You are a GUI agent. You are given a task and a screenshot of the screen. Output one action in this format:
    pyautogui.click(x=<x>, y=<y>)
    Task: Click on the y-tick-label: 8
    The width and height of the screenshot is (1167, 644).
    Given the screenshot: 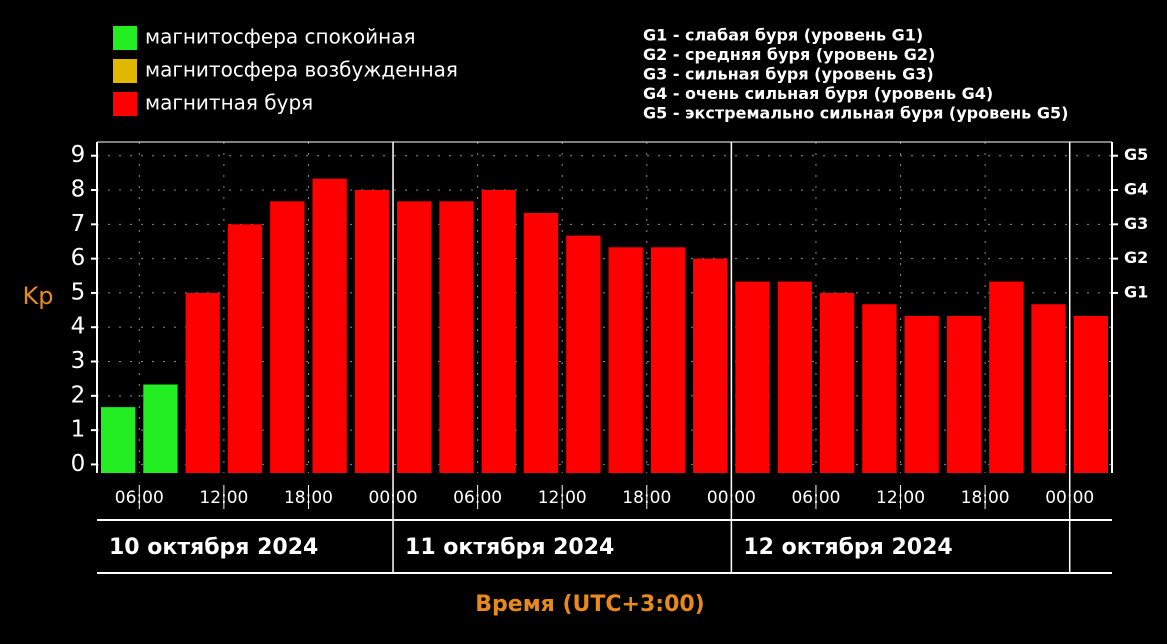 What is the action you would take?
    pyautogui.click(x=78, y=190)
    